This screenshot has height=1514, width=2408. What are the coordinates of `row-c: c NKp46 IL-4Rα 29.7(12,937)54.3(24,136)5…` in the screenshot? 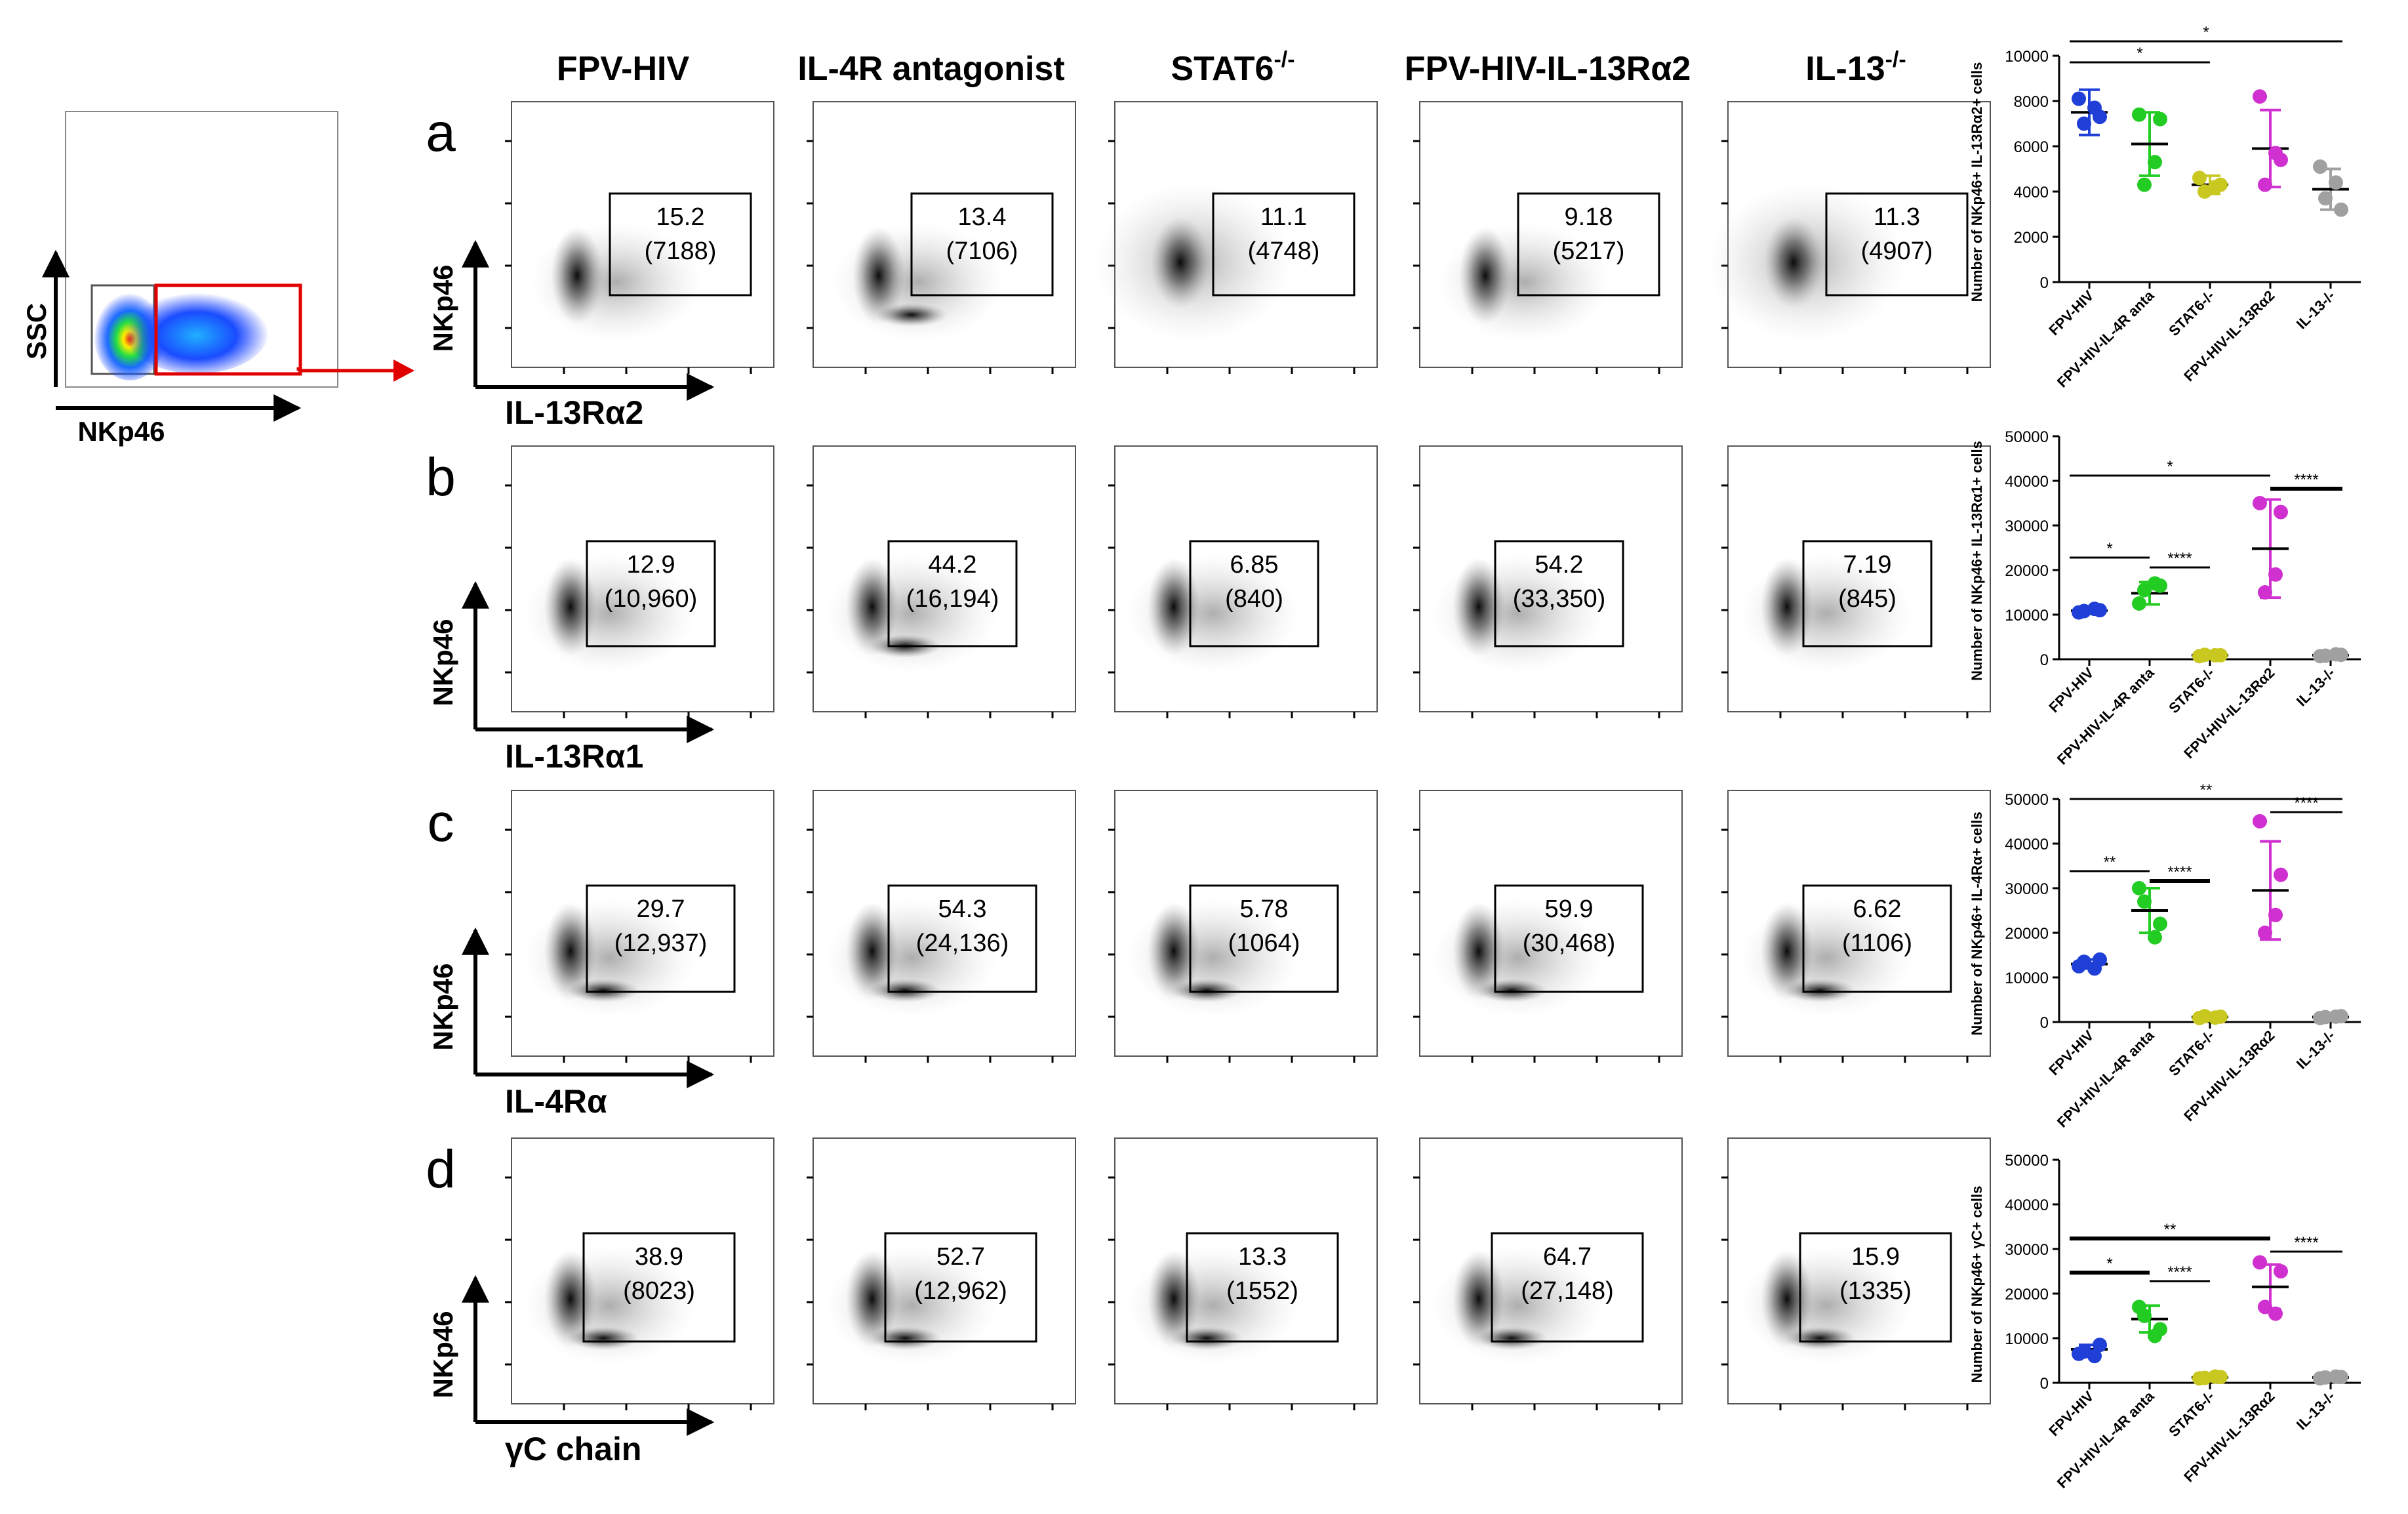 It's located at (1209, 955).